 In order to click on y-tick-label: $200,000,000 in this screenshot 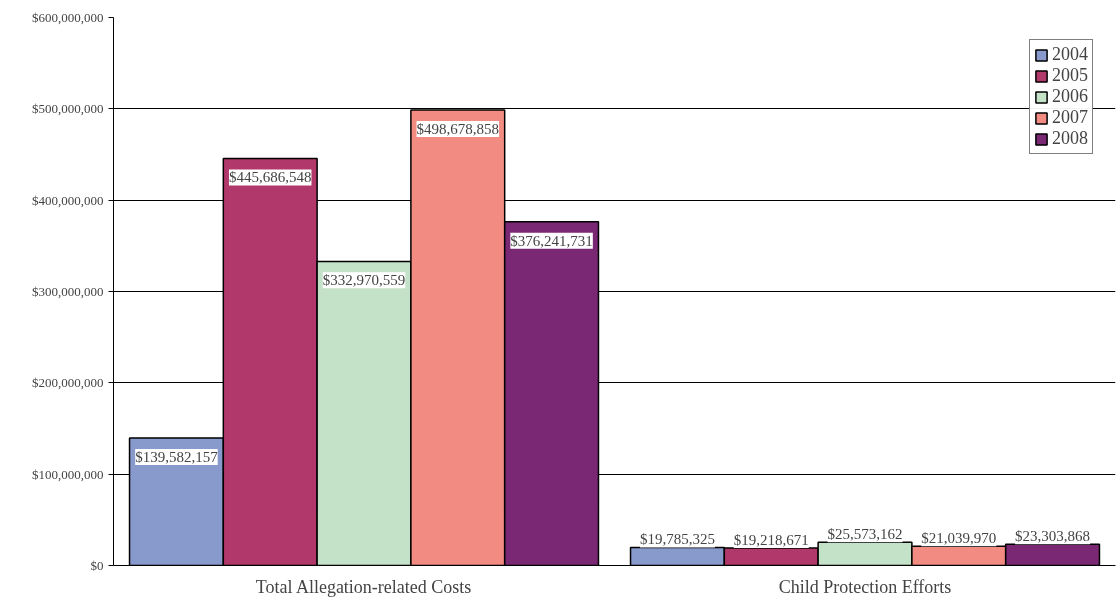, I will do `click(68, 383)`.